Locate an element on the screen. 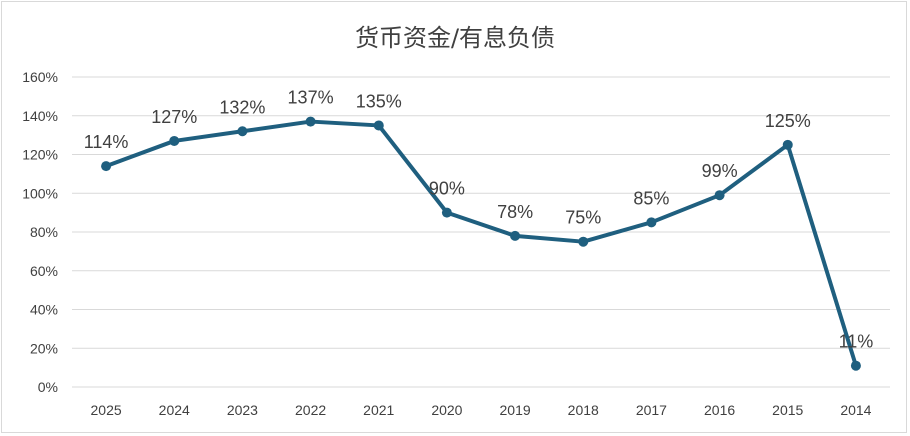 This screenshot has width=910, height=436. x-tick-label: 2025 is located at coordinates (106, 410).